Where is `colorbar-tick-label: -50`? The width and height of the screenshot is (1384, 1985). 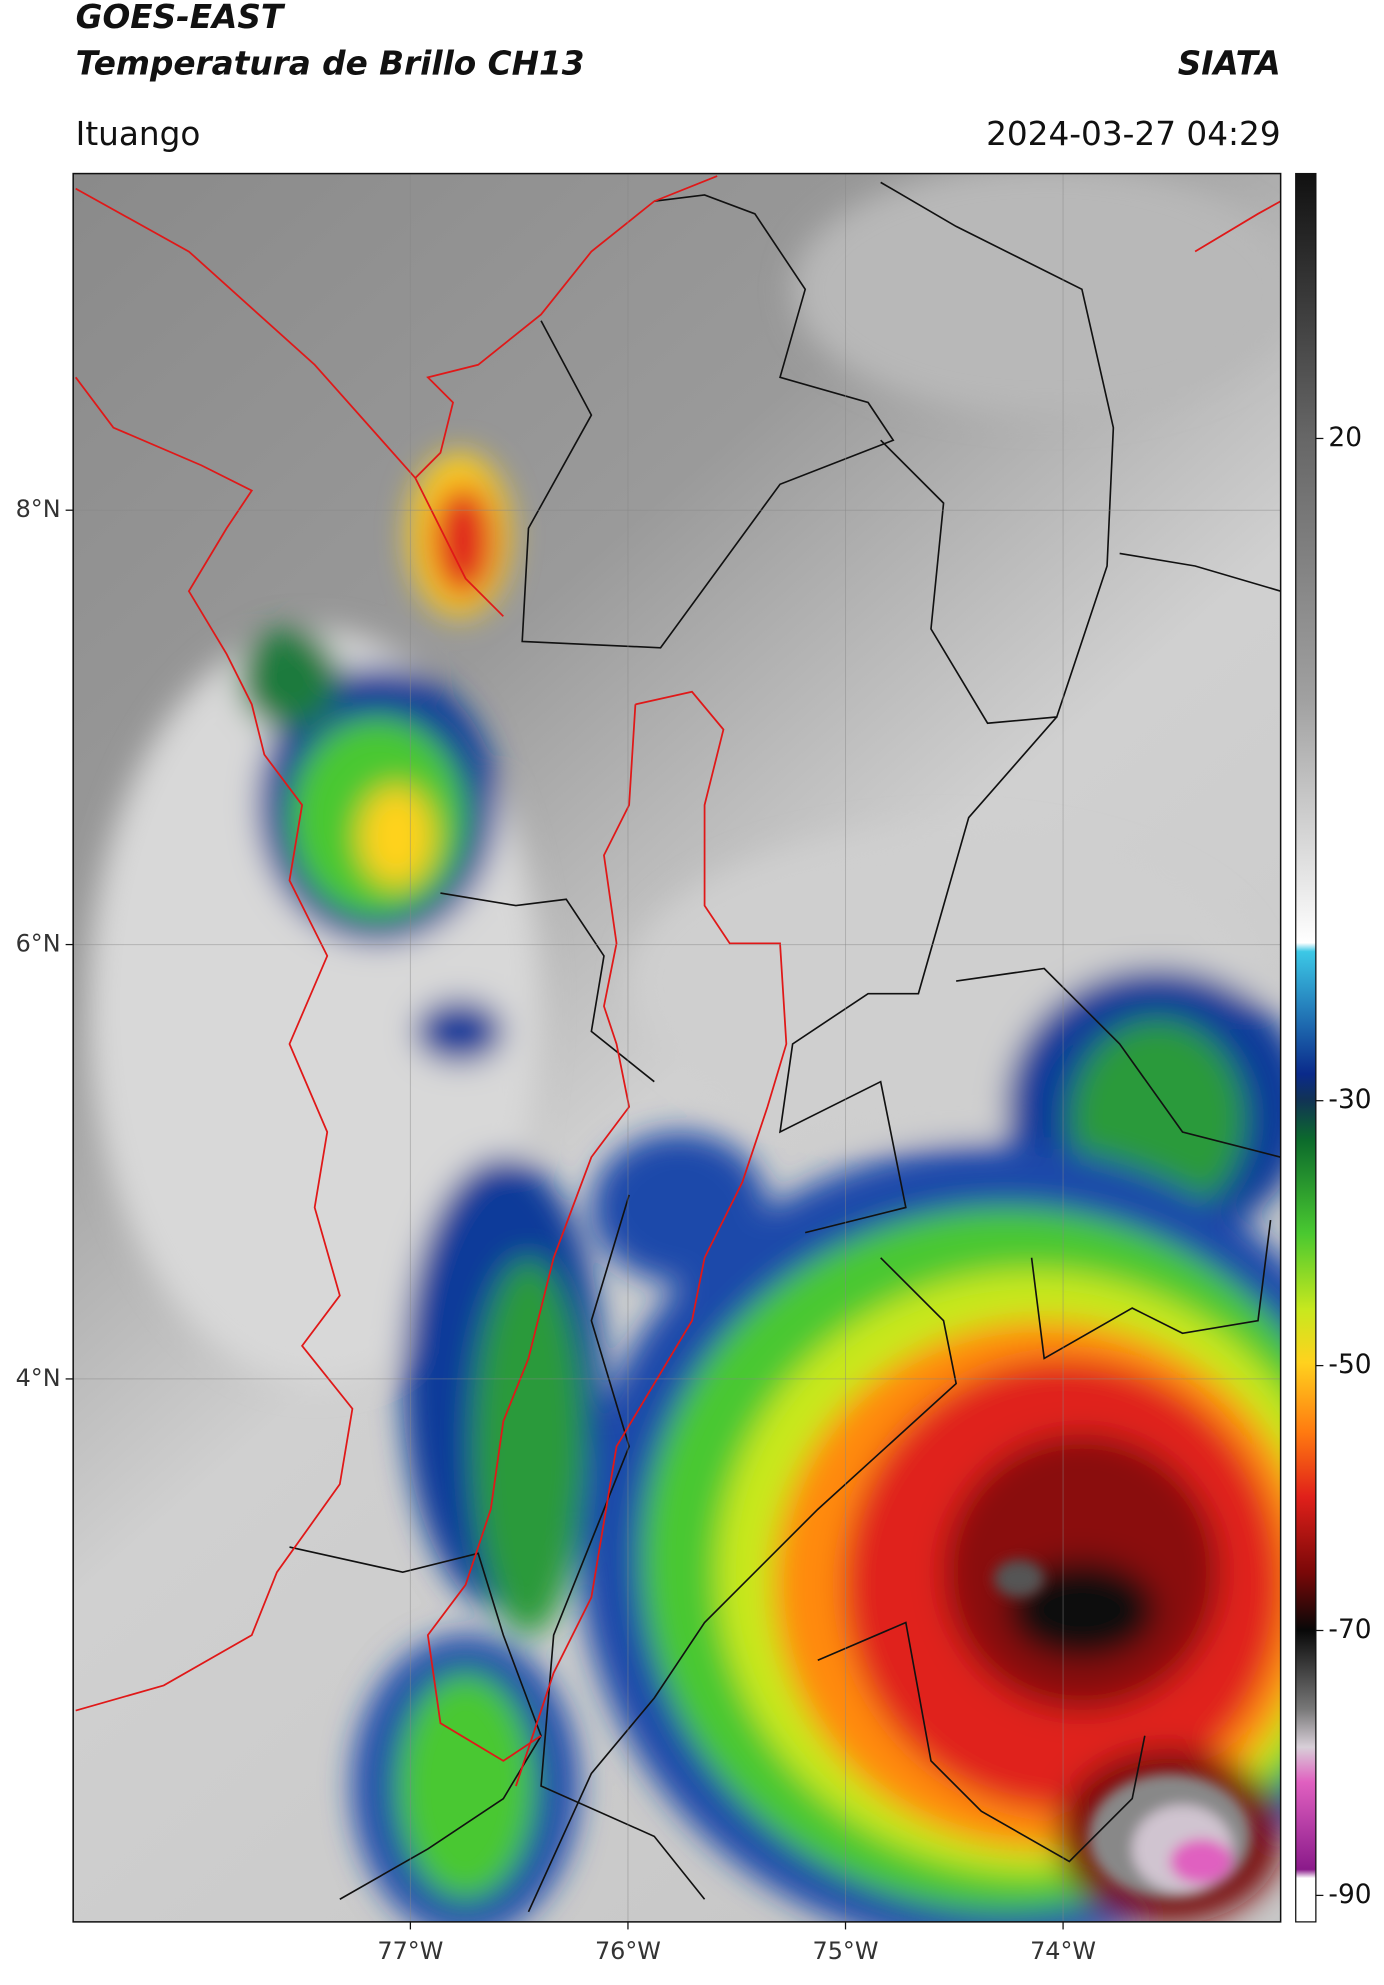
colorbar-tick-label: -50 is located at coordinates (1349, 1364).